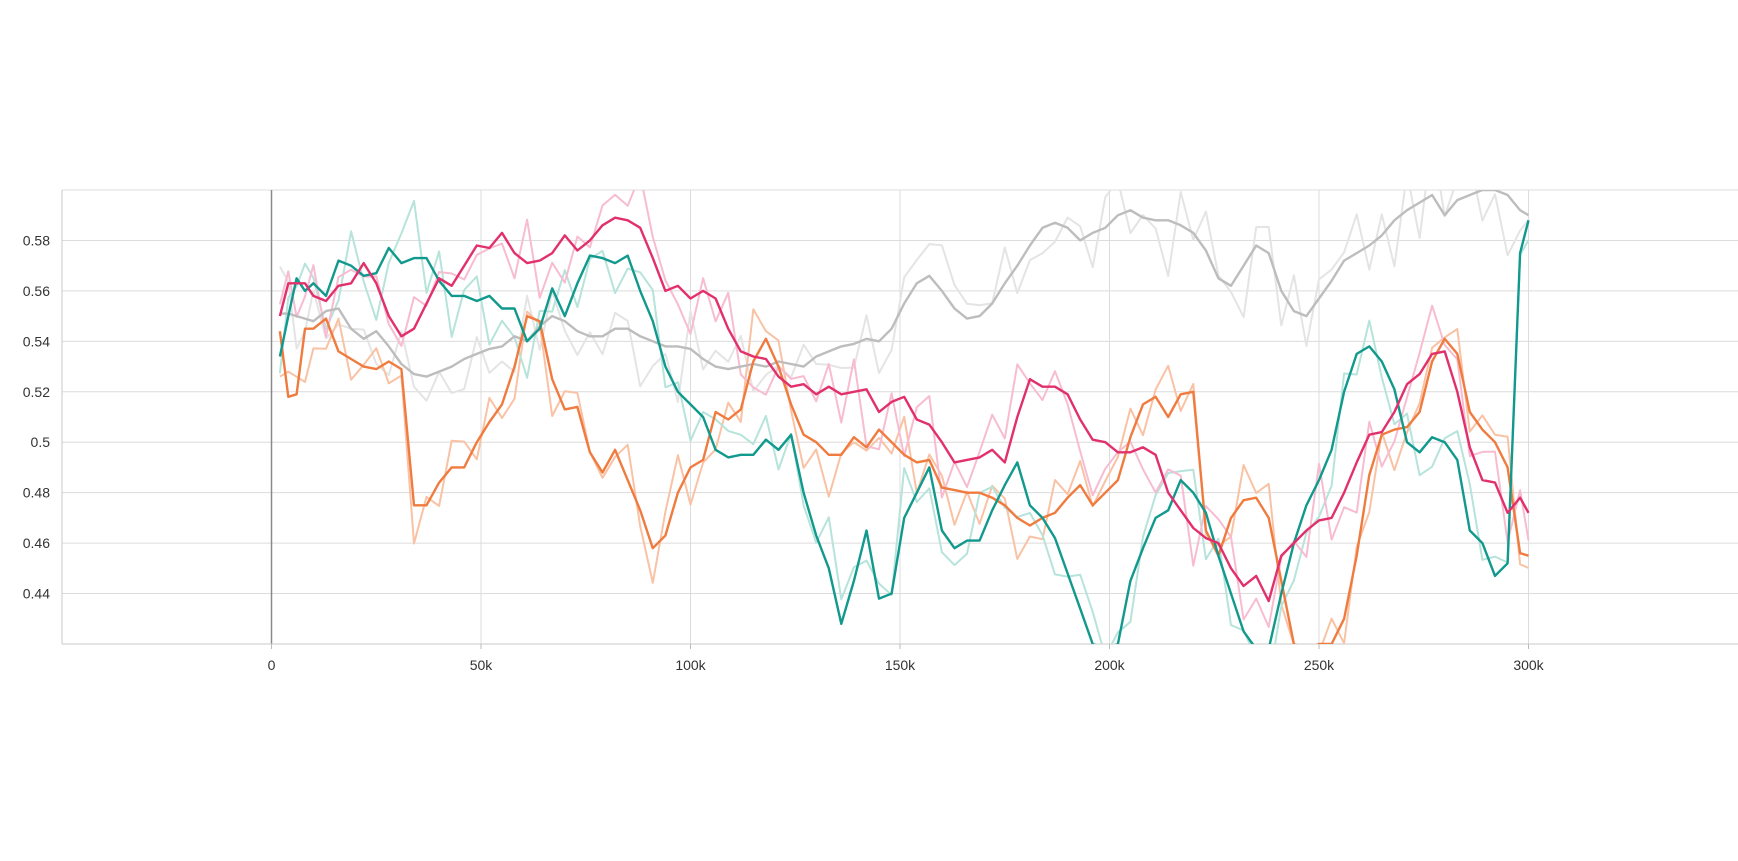 This screenshot has width=1738, height=861. Describe the element at coordinates (900, 665) in the screenshot. I see `x-tick-label: 150k` at that location.